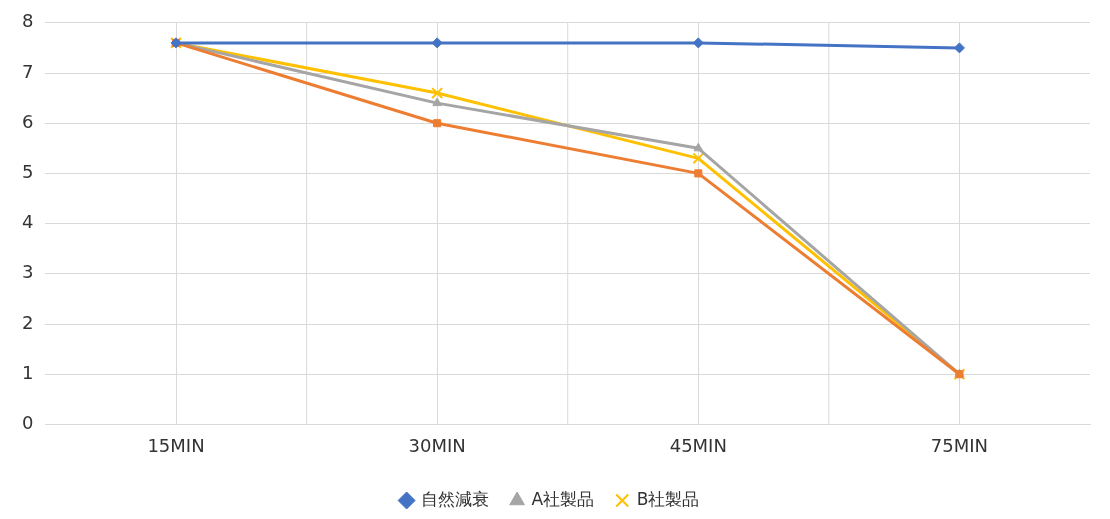 This screenshot has width=1110, height=519. Describe the element at coordinates (176, 445) in the screenshot. I see `x-tick-label: 15MIN` at that location.